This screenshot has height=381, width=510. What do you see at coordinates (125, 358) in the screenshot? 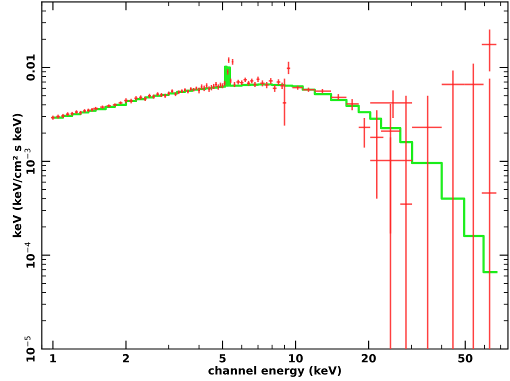
I see `x-tick-label: 2` at bounding box center [125, 358].